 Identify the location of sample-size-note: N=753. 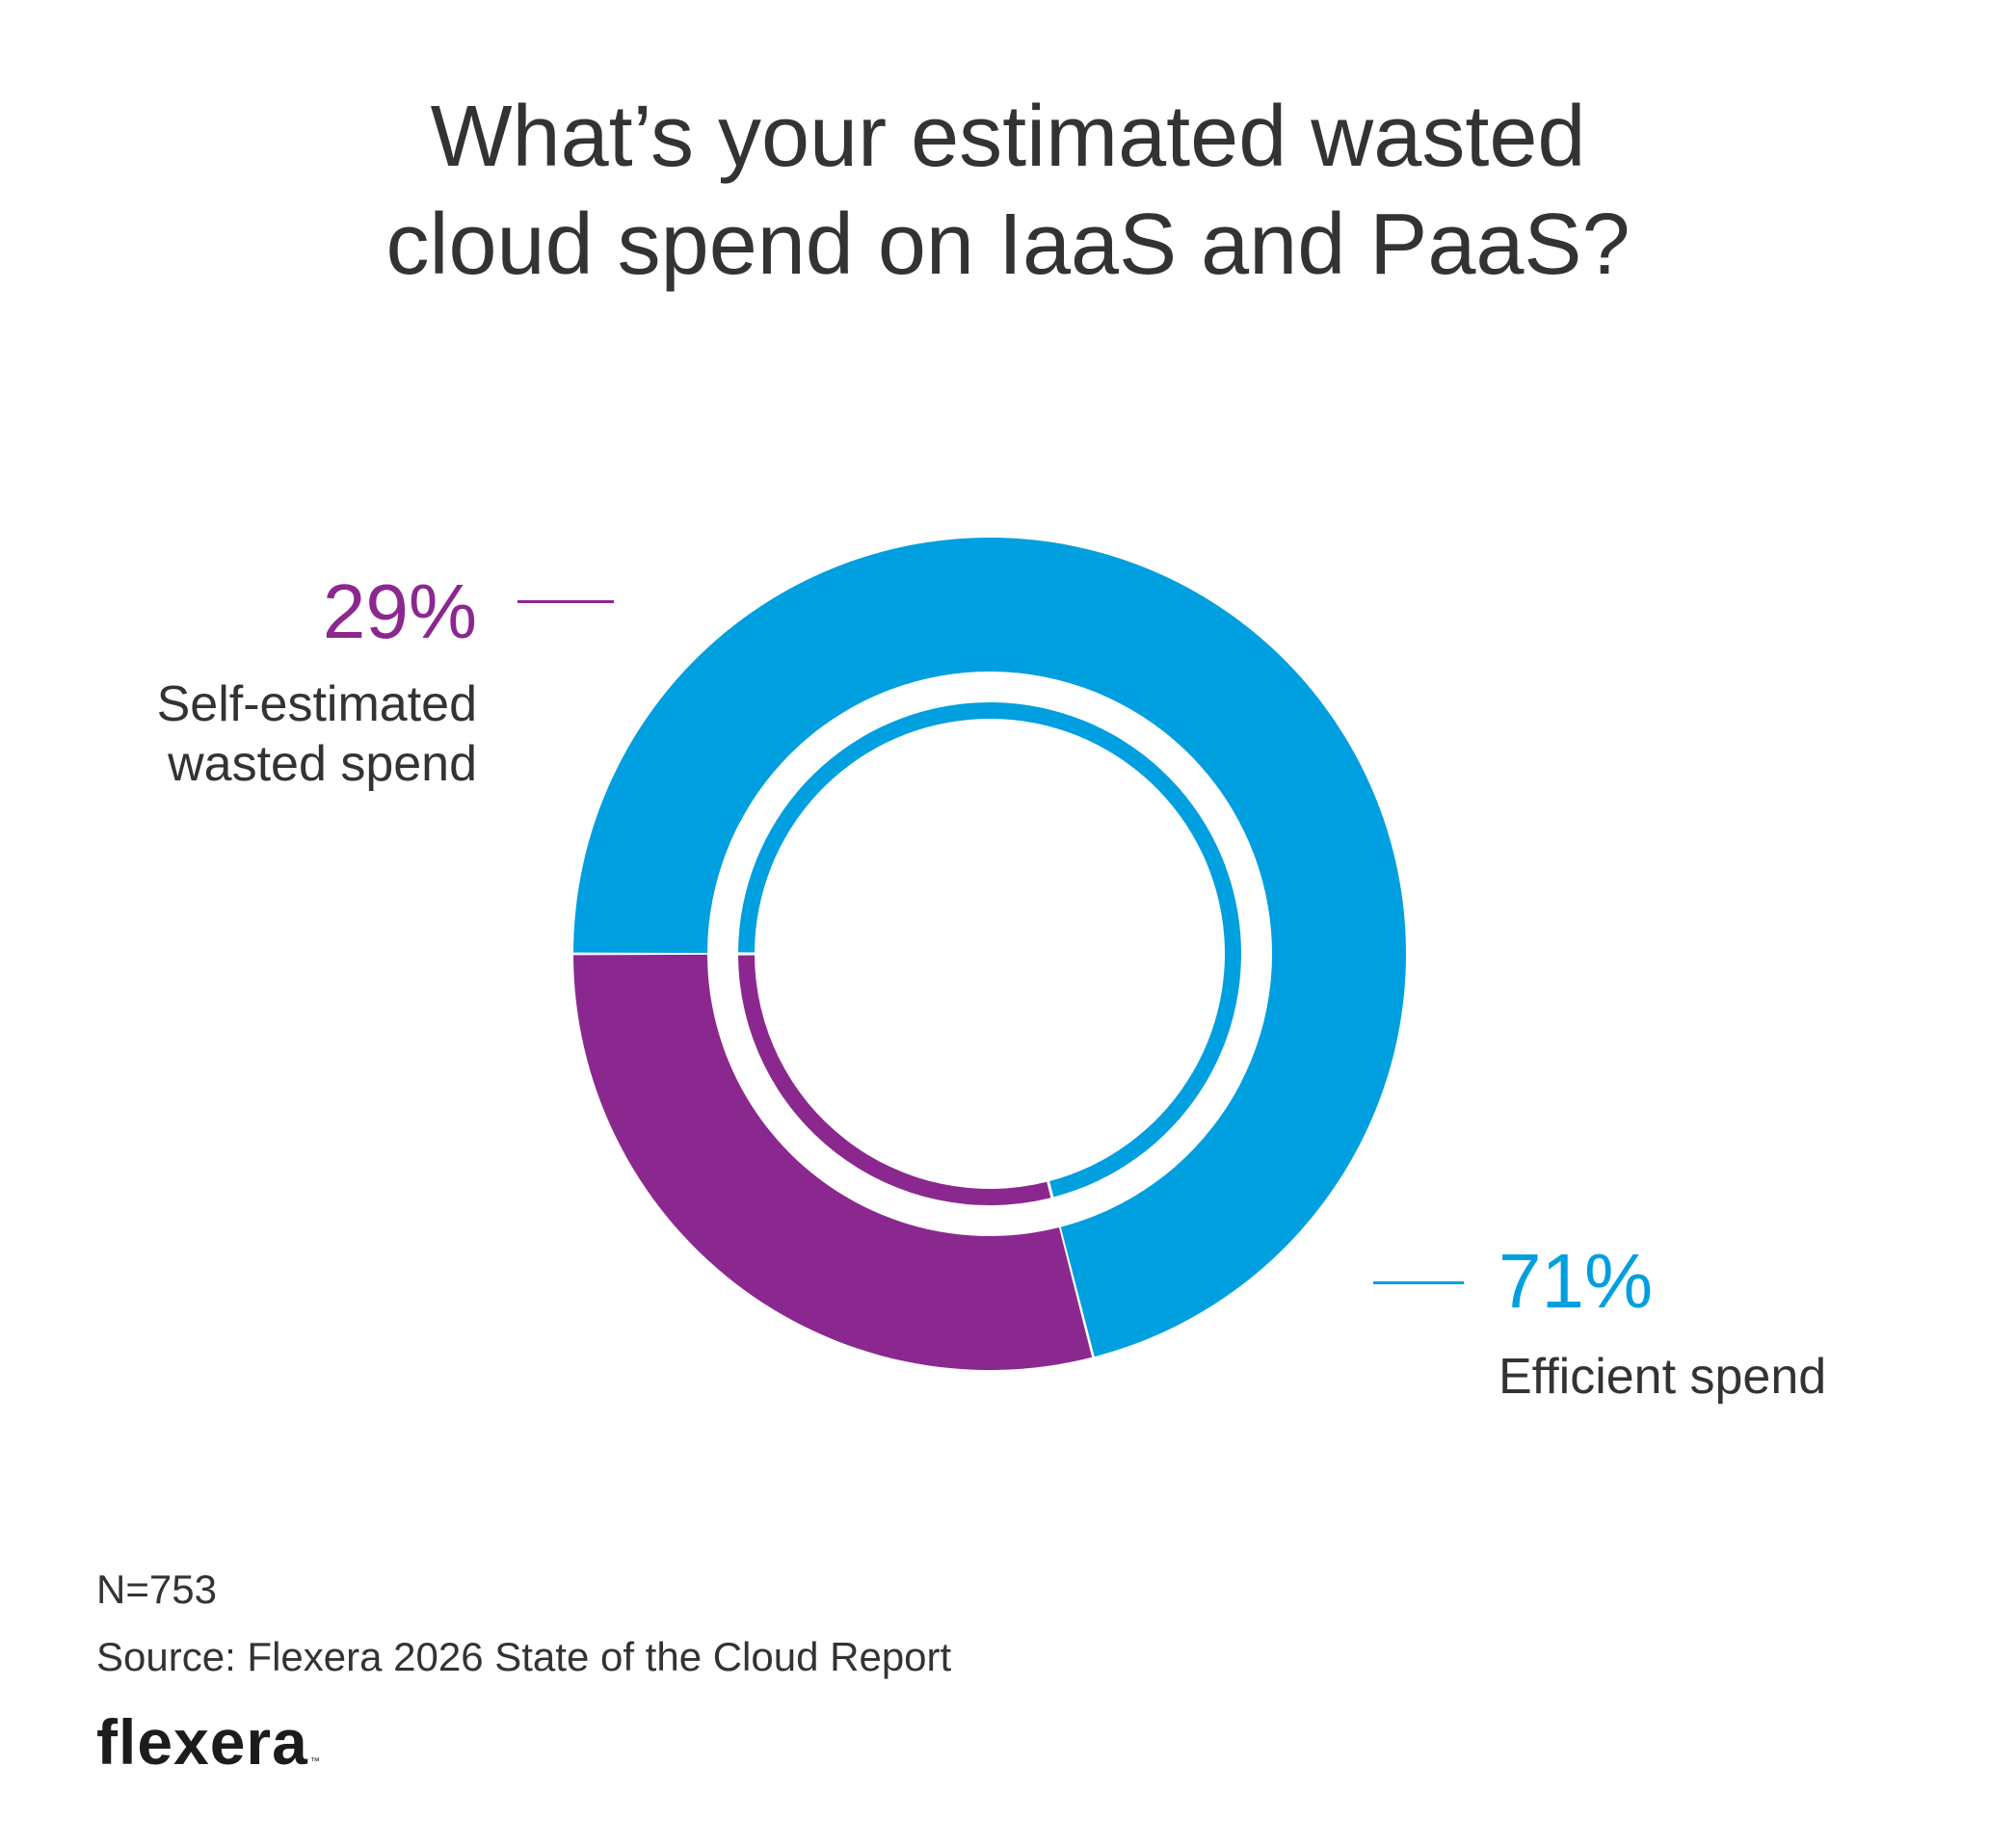
(156, 1589).